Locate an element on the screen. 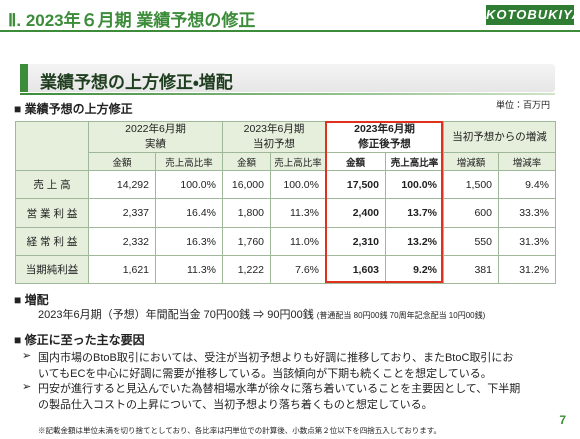 The height and width of the screenshot is (439, 580). row-label: 経 常 利 益 is located at coordinates (52, 241).